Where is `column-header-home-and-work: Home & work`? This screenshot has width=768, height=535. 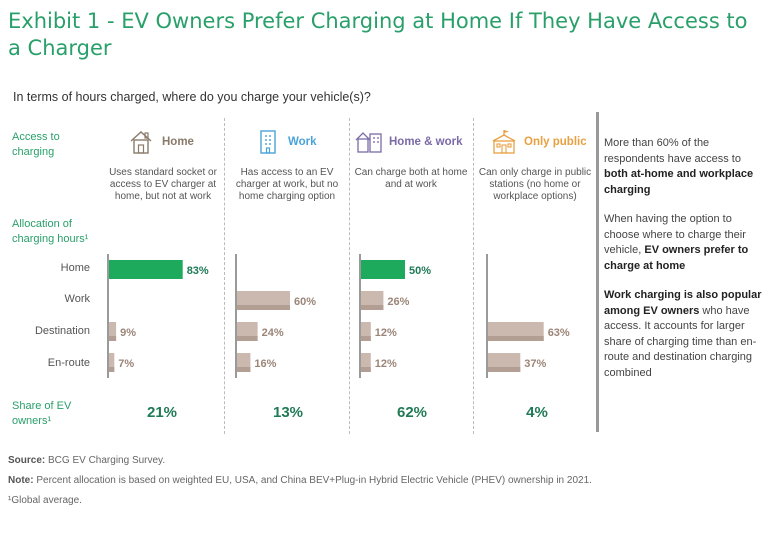 column-header-home-and-work: Home & work is located at coordinates (409, 142).